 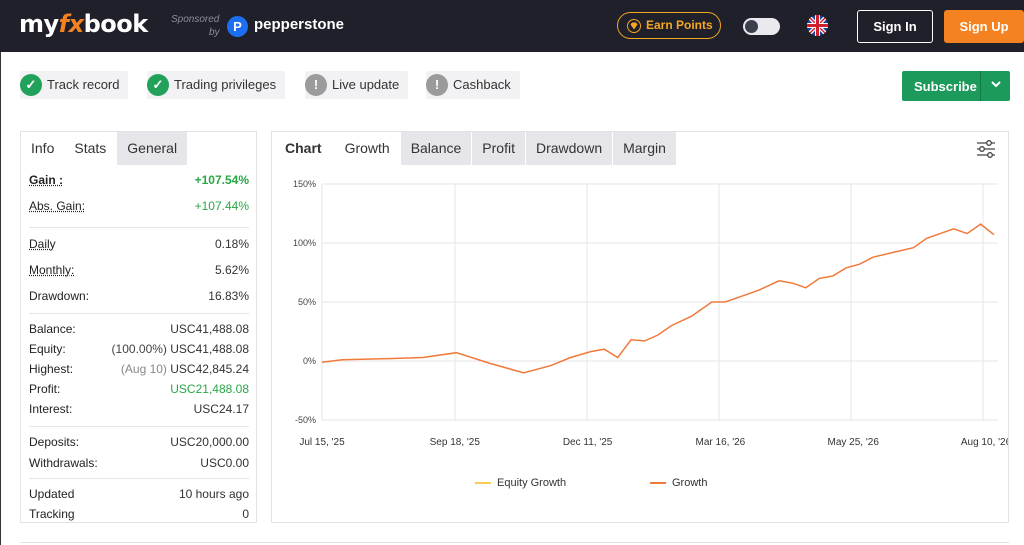 What do you see at coordinates (209, 389) in the screenshot?
I see `profit-value: USC21,488.08` at bounding box center [209, 389].